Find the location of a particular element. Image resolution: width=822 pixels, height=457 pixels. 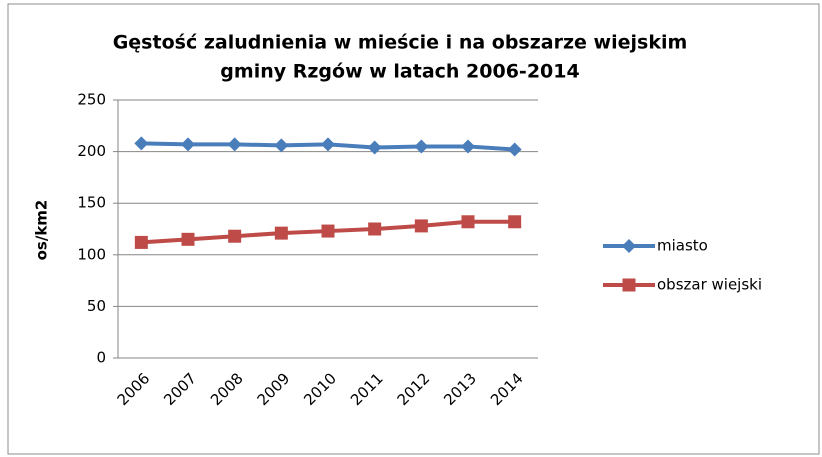

y-tick-label: 50 is located at coordinates (96, 306).